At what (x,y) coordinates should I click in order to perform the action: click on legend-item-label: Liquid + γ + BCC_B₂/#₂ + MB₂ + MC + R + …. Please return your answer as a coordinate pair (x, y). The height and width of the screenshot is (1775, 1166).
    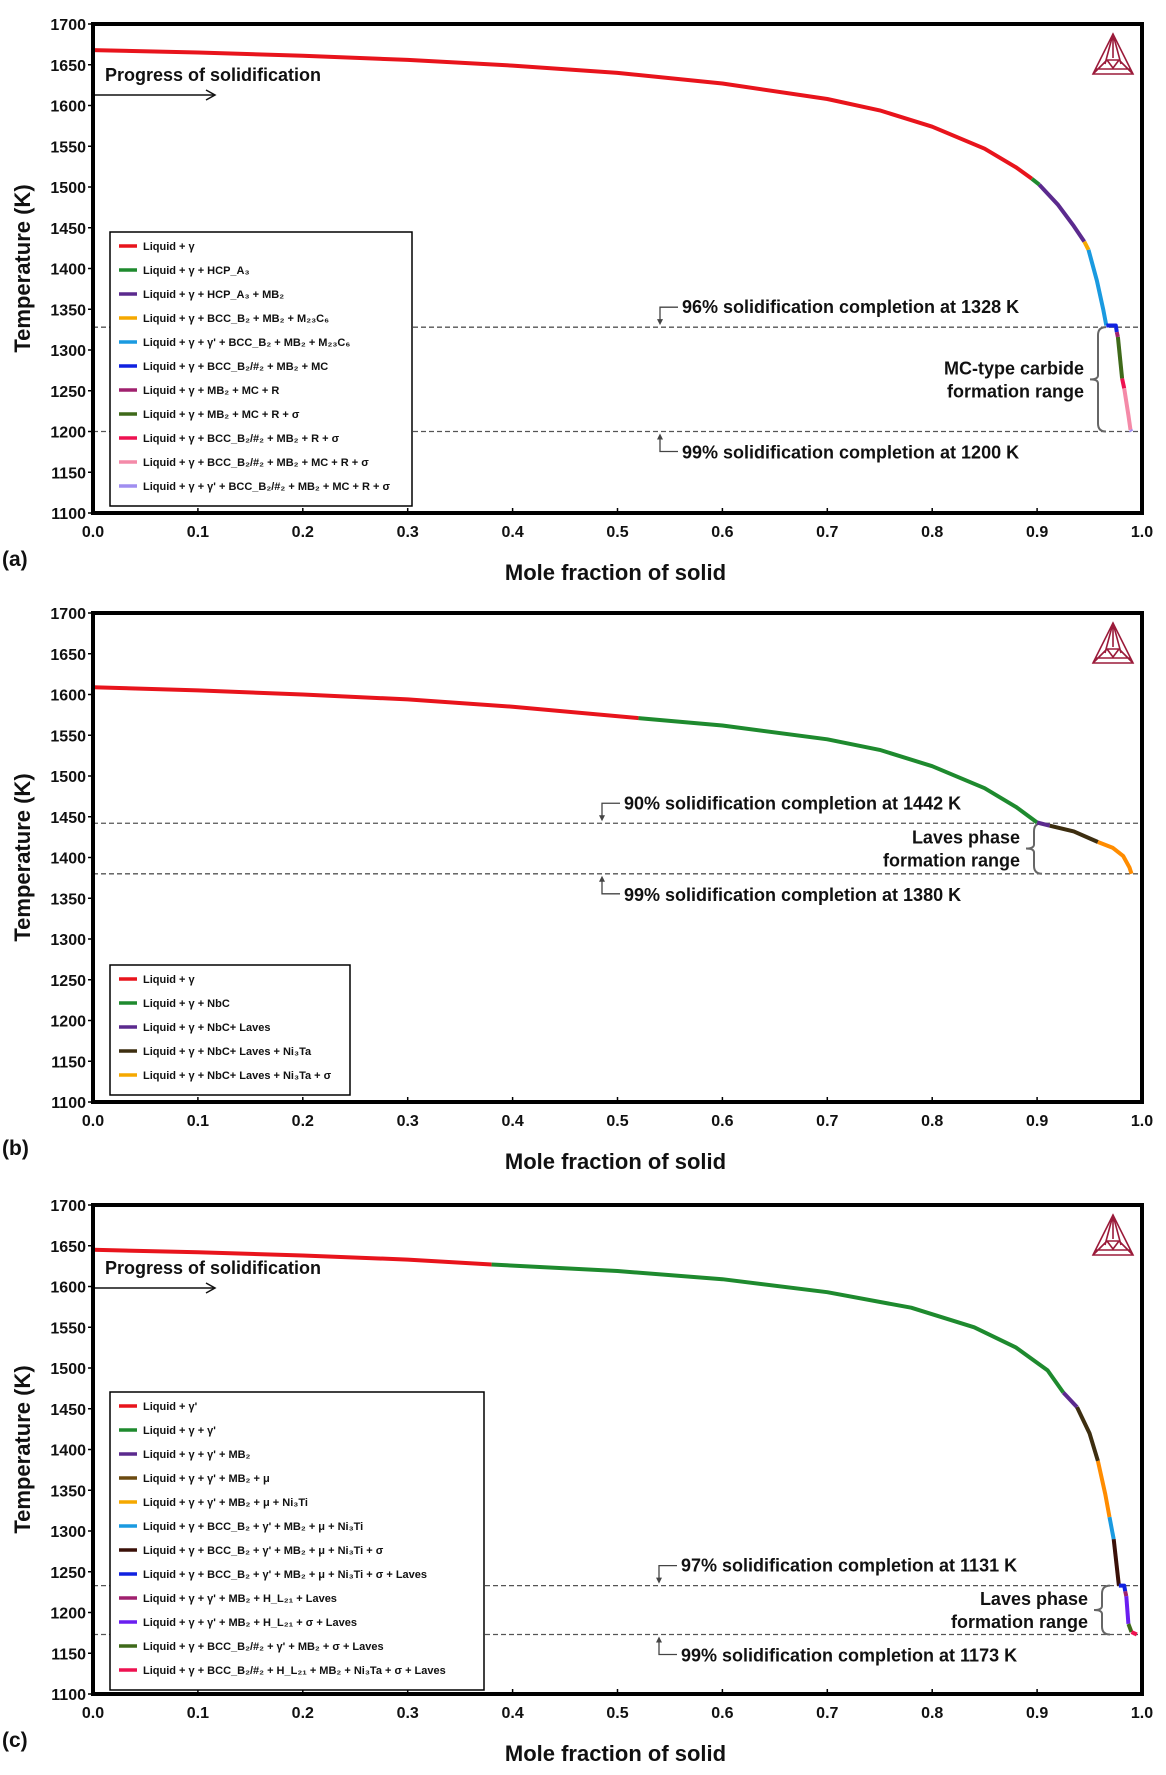
    Looking at the image, I should click on (256, 463).